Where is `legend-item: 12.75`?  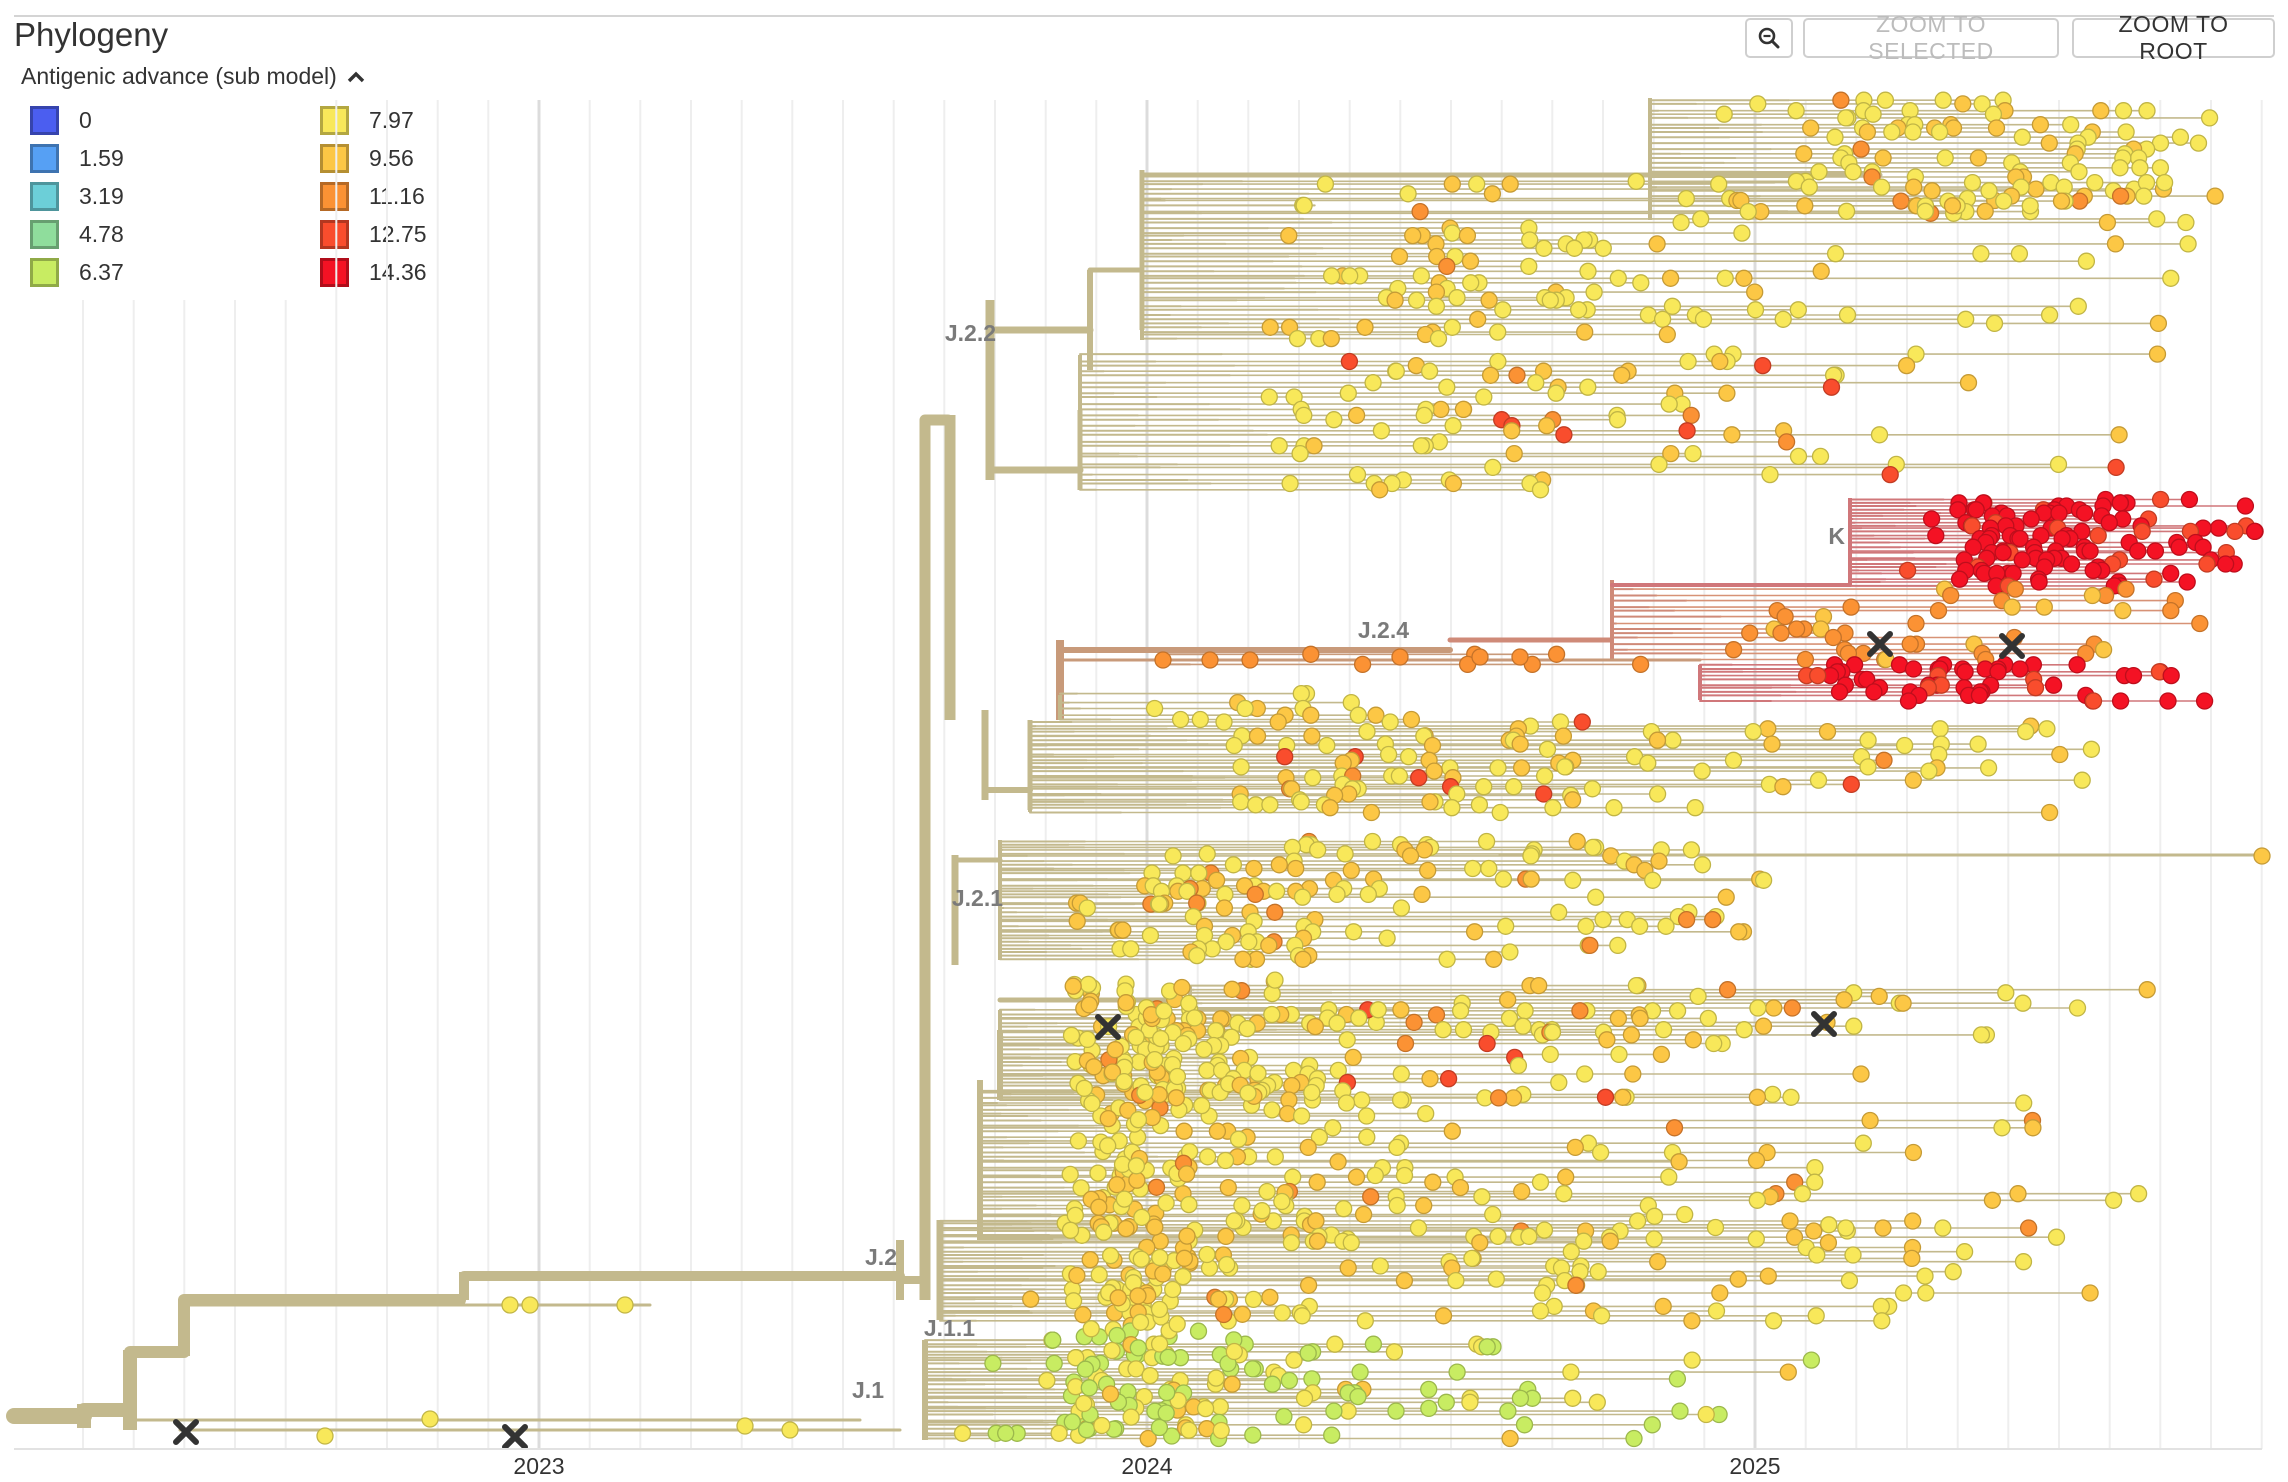
legend-item: 12.75 is located at coordinates (373, 234).